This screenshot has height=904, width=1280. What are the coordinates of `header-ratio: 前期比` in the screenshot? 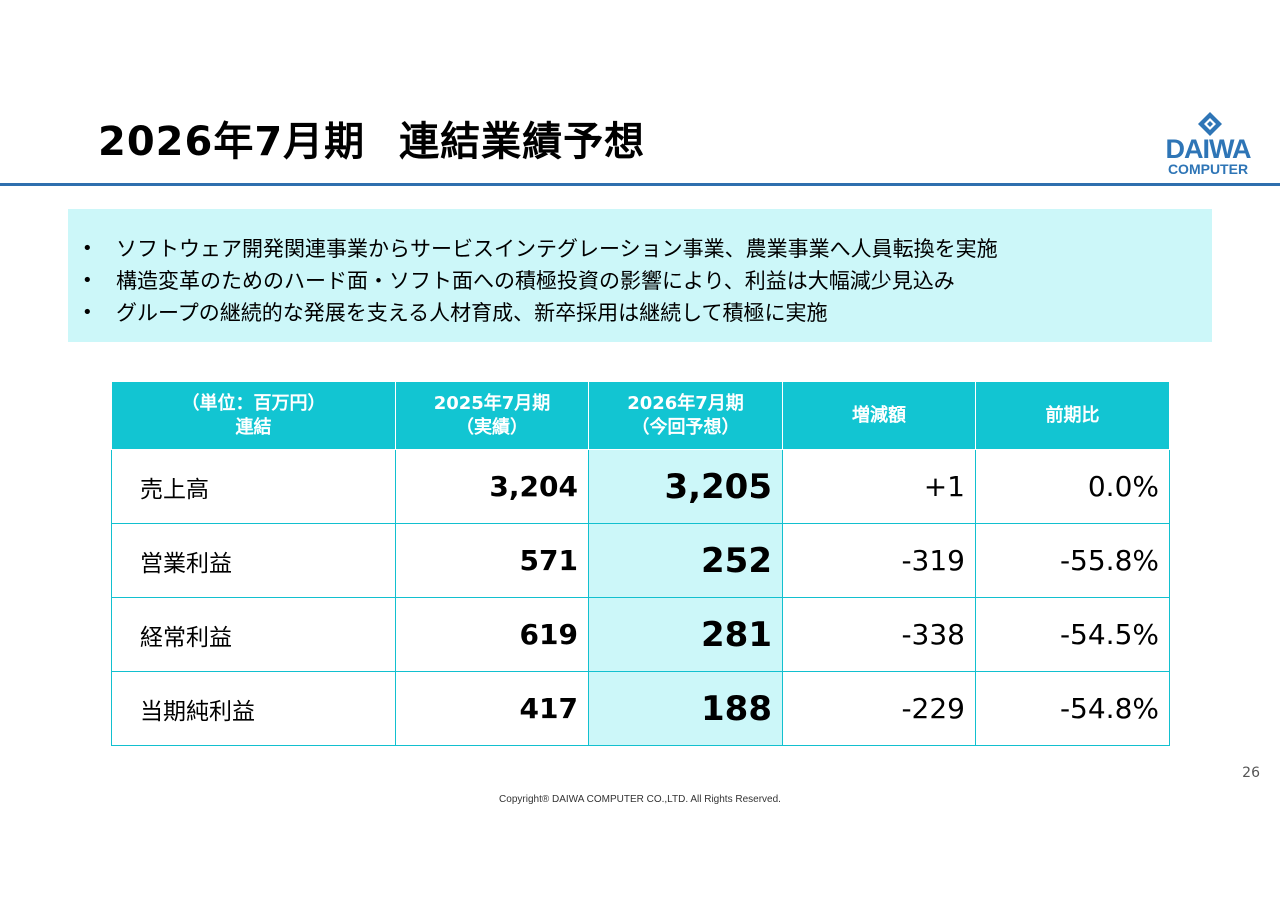 It's located at (1072, 415).